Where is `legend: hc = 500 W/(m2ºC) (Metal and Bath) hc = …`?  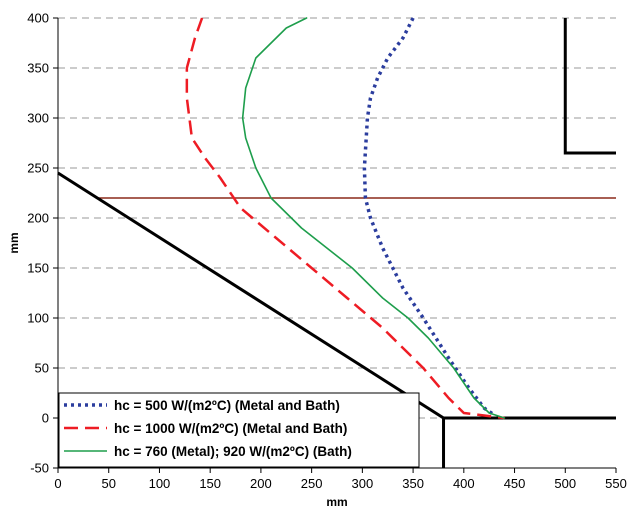
legend: hc = 500 W/(m2ºC) (Metal and Bath) hc = … is located at coordinates (239, 430).